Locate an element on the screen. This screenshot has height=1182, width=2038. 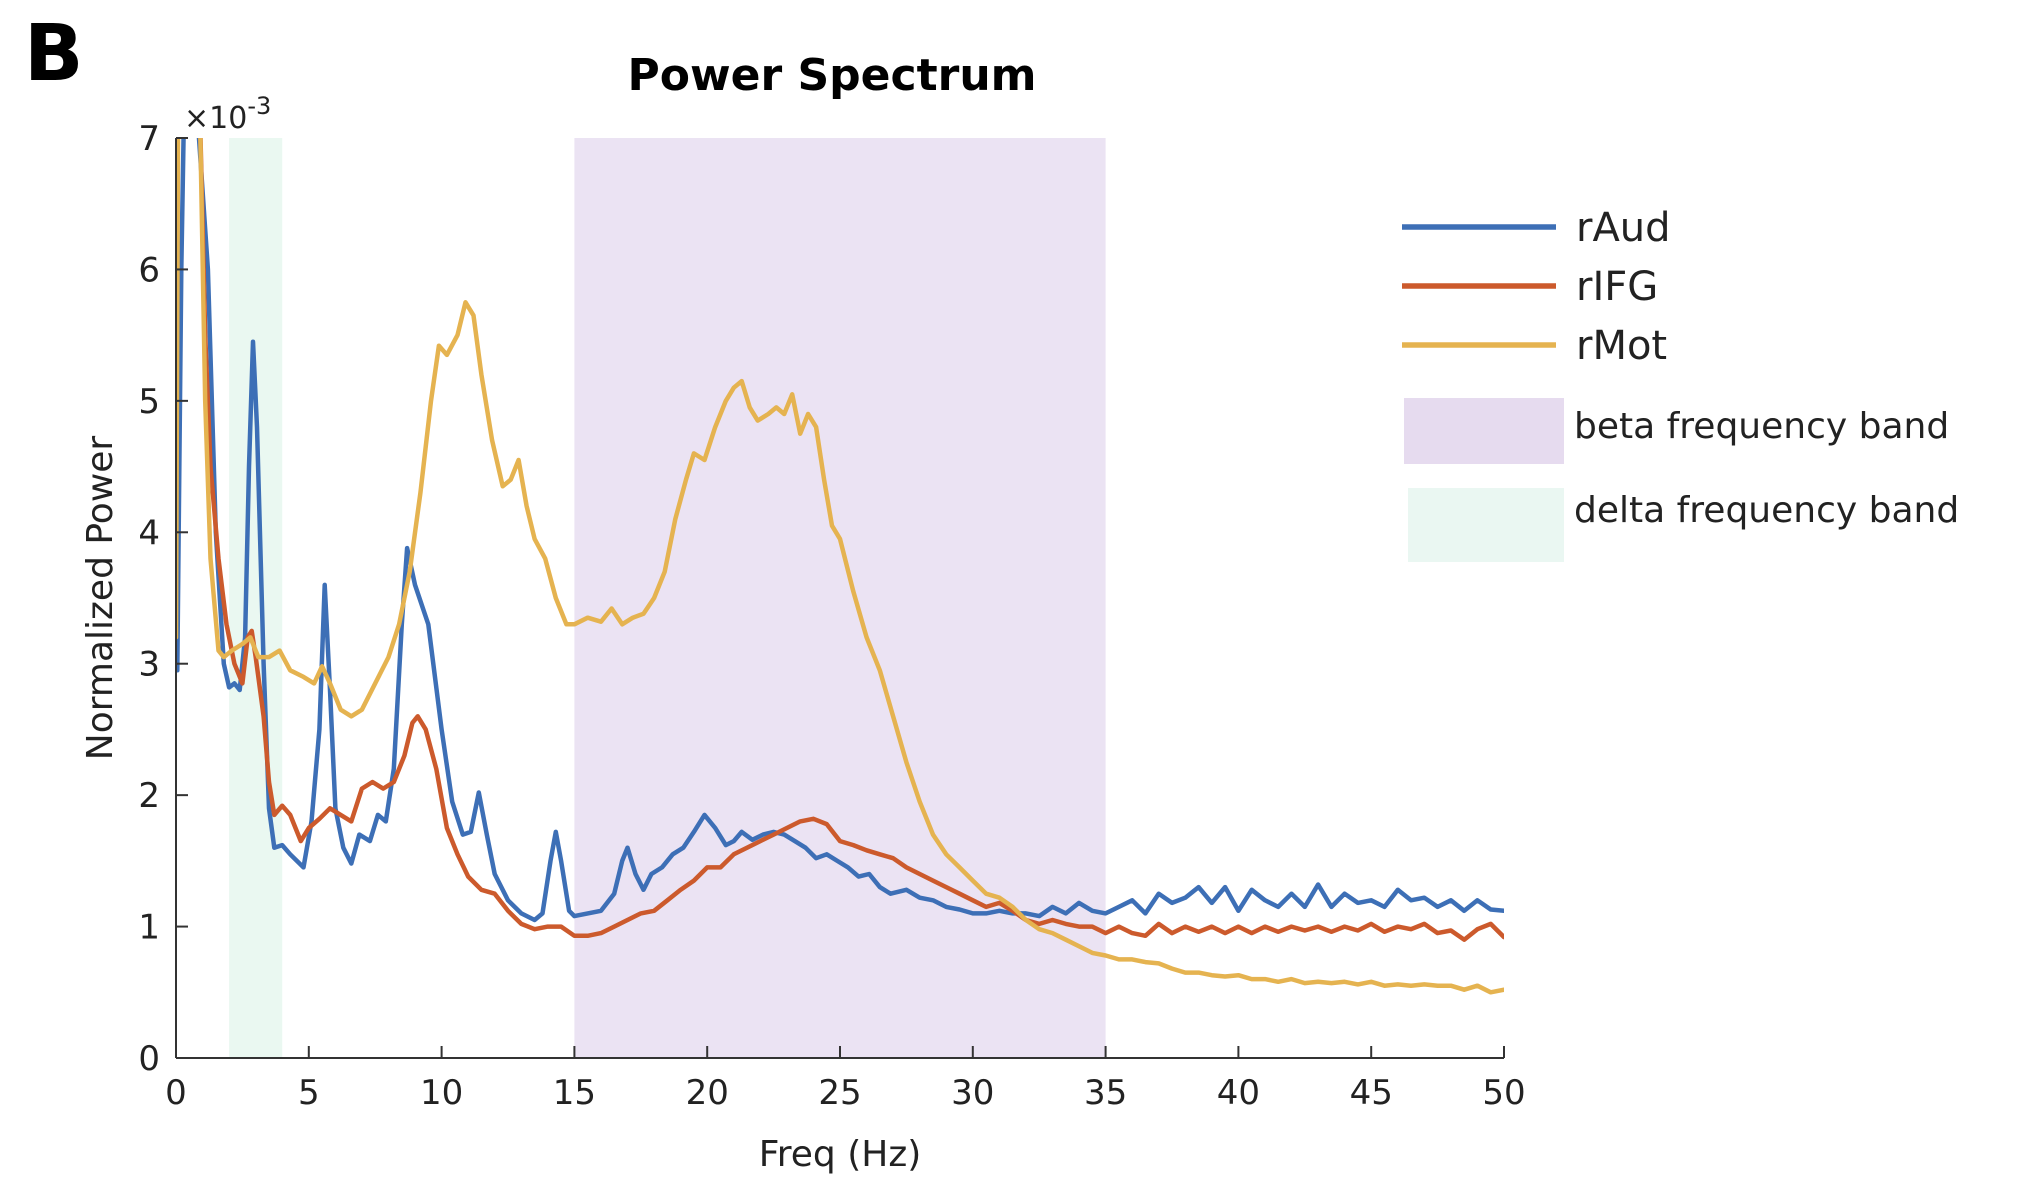
x-tick-label: 40 is located at coordinates (1238, 1093).